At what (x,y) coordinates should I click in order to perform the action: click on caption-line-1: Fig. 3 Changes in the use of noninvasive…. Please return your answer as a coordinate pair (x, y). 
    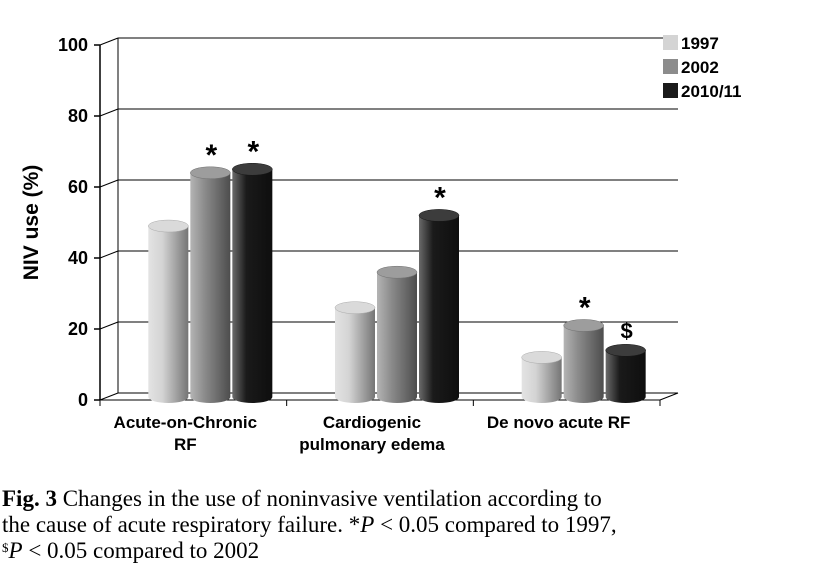
    Looking at the image, I should click on (402, 499).